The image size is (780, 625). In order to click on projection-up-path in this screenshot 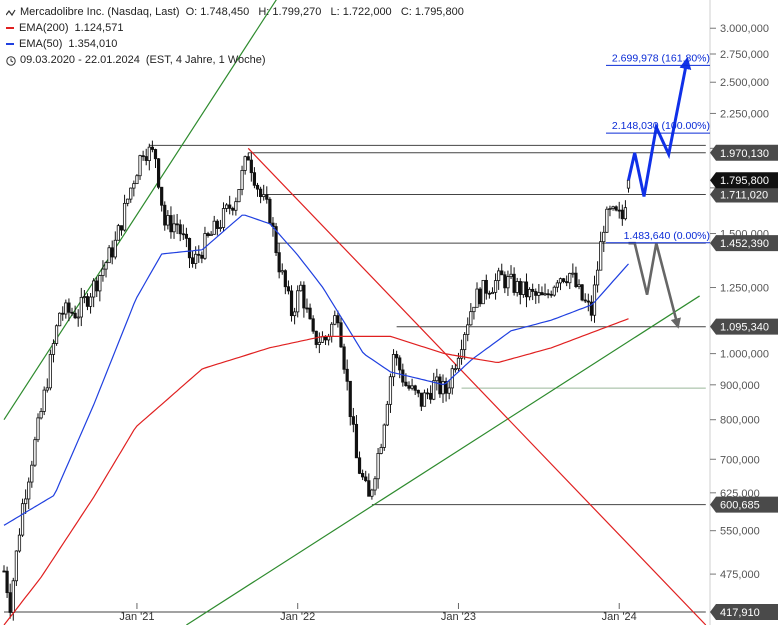, I will do `click(659, 127)`.